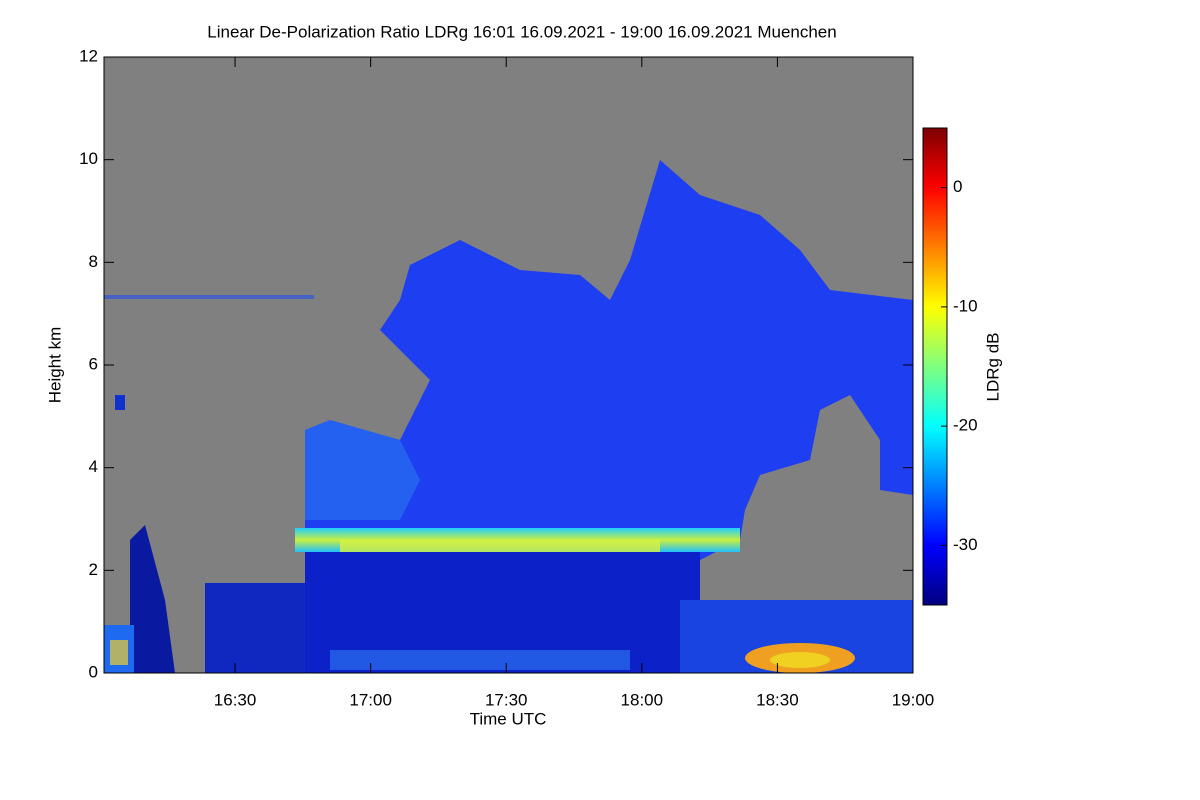 The height and width of the screenshot is (800, 1200). I want to click on x-tick-label: 18:30, so click(777, 699).